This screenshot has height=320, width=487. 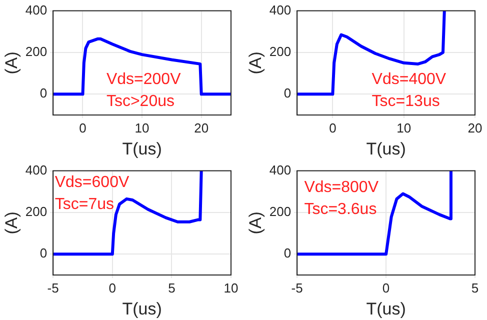 What do you see at coordinates (84, 204) in the screenshot?
I see `annotation: Tsc=7us` at bounding box center [84, 204].